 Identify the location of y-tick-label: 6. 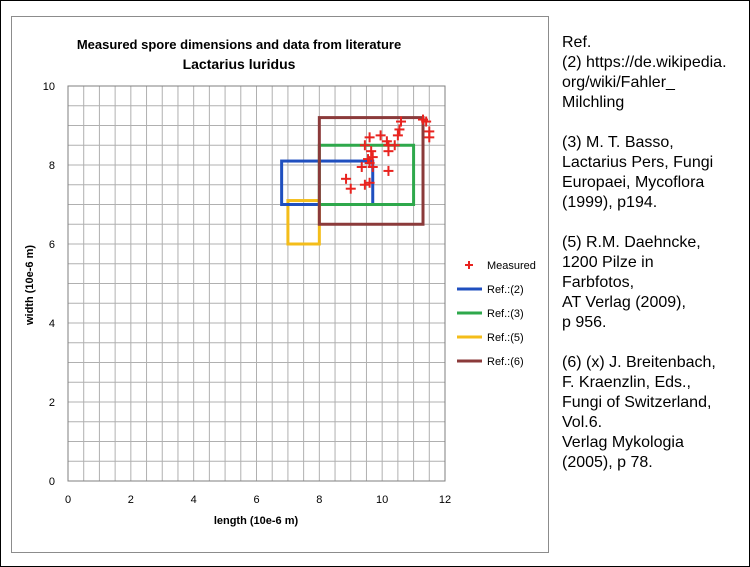
(52, 245).